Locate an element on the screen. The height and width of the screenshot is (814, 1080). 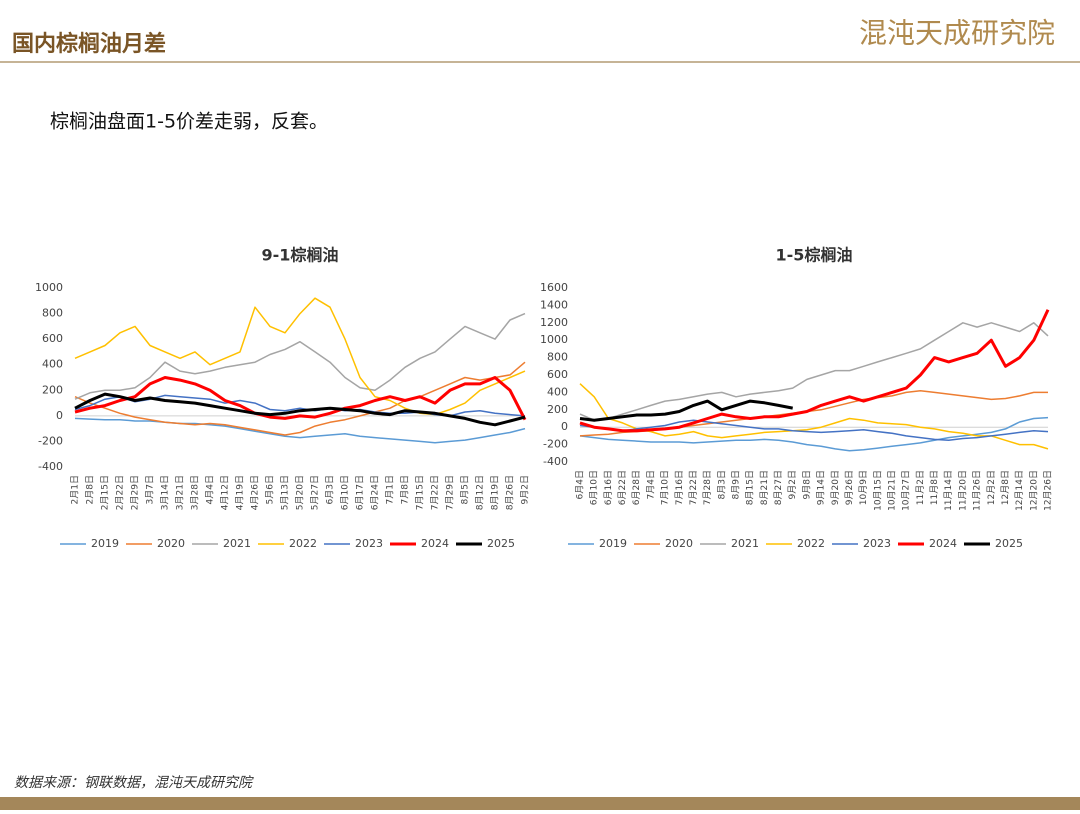
x-tick-label: 11月20日 is located at coordinates (962, 490).